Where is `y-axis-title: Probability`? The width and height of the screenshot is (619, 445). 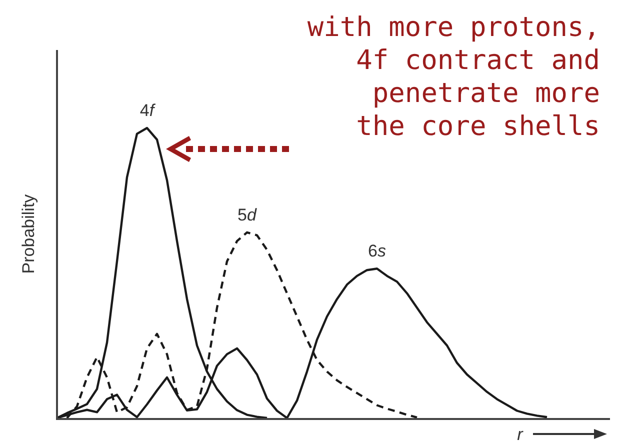 y-axis-title: Probability is located at coordinates (28, 234).